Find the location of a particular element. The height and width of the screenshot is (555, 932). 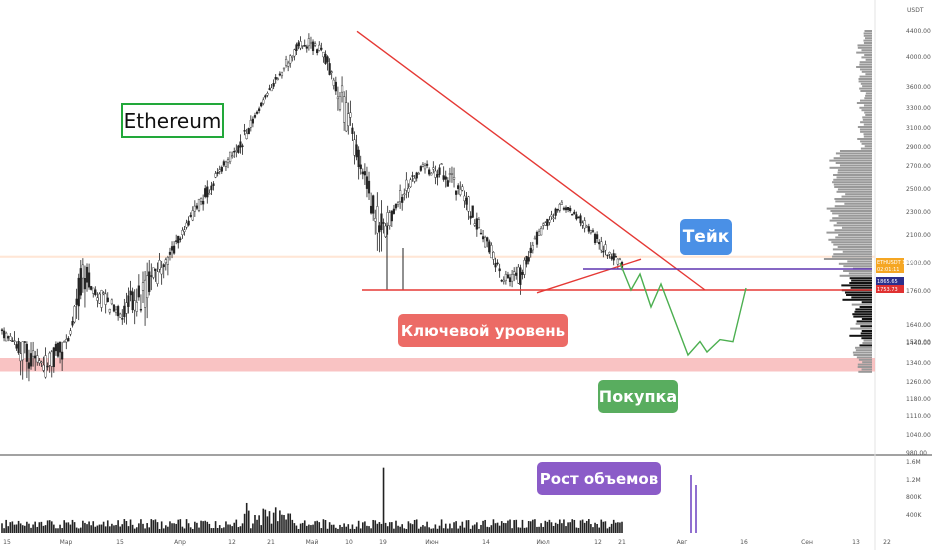

time-tick-label: 14 is located at coordinates (486, 542).